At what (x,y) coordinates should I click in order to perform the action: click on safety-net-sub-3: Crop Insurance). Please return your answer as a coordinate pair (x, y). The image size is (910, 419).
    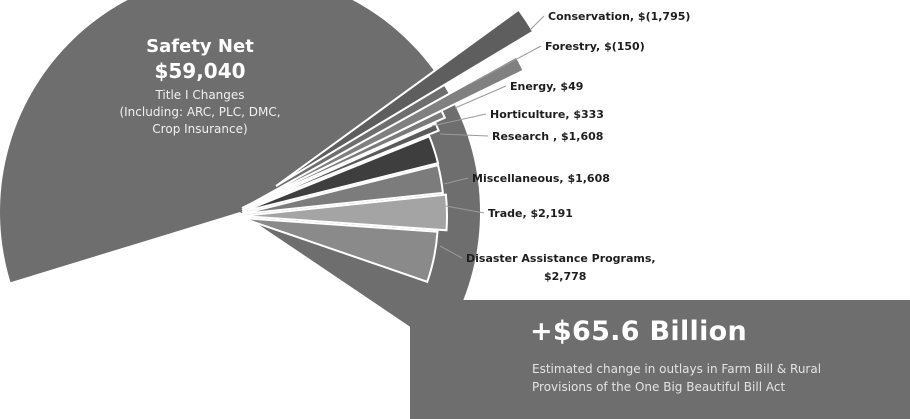
    Looking at the image, I should click on (200, 129).